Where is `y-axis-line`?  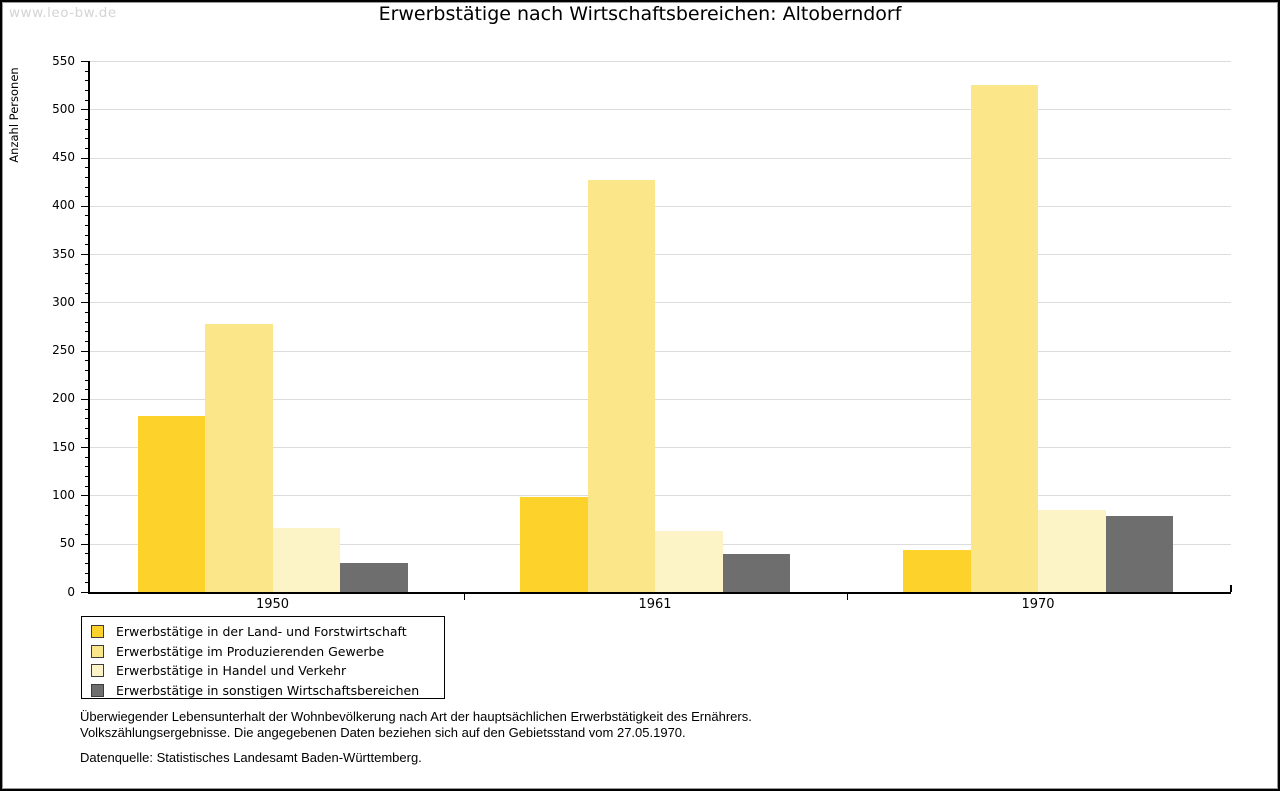 y-axis-line is located at coordinates (89, 327).